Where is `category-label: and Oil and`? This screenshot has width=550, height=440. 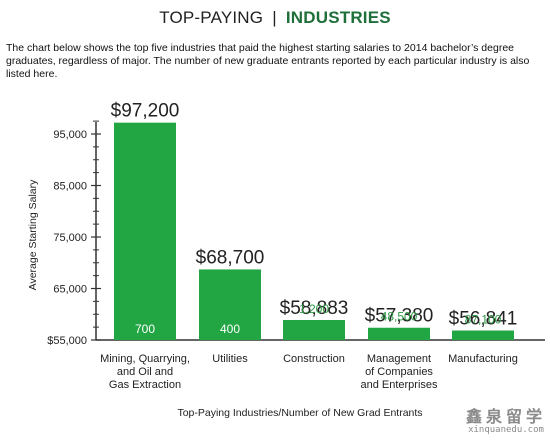 category-label: and Oil and is located at coordinates (145, 372).